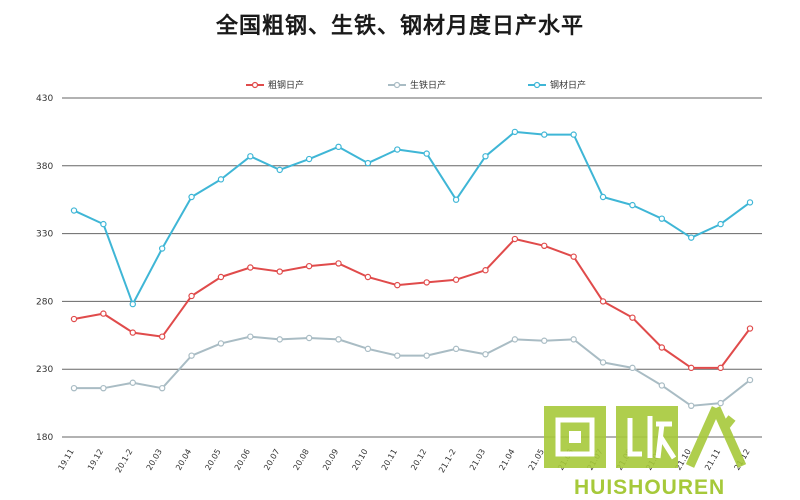  What do you see at coordinates (650, 487) in the screenshot?
I see `watermark-text: HUISHOUREN` at bounding box center [650, 487].